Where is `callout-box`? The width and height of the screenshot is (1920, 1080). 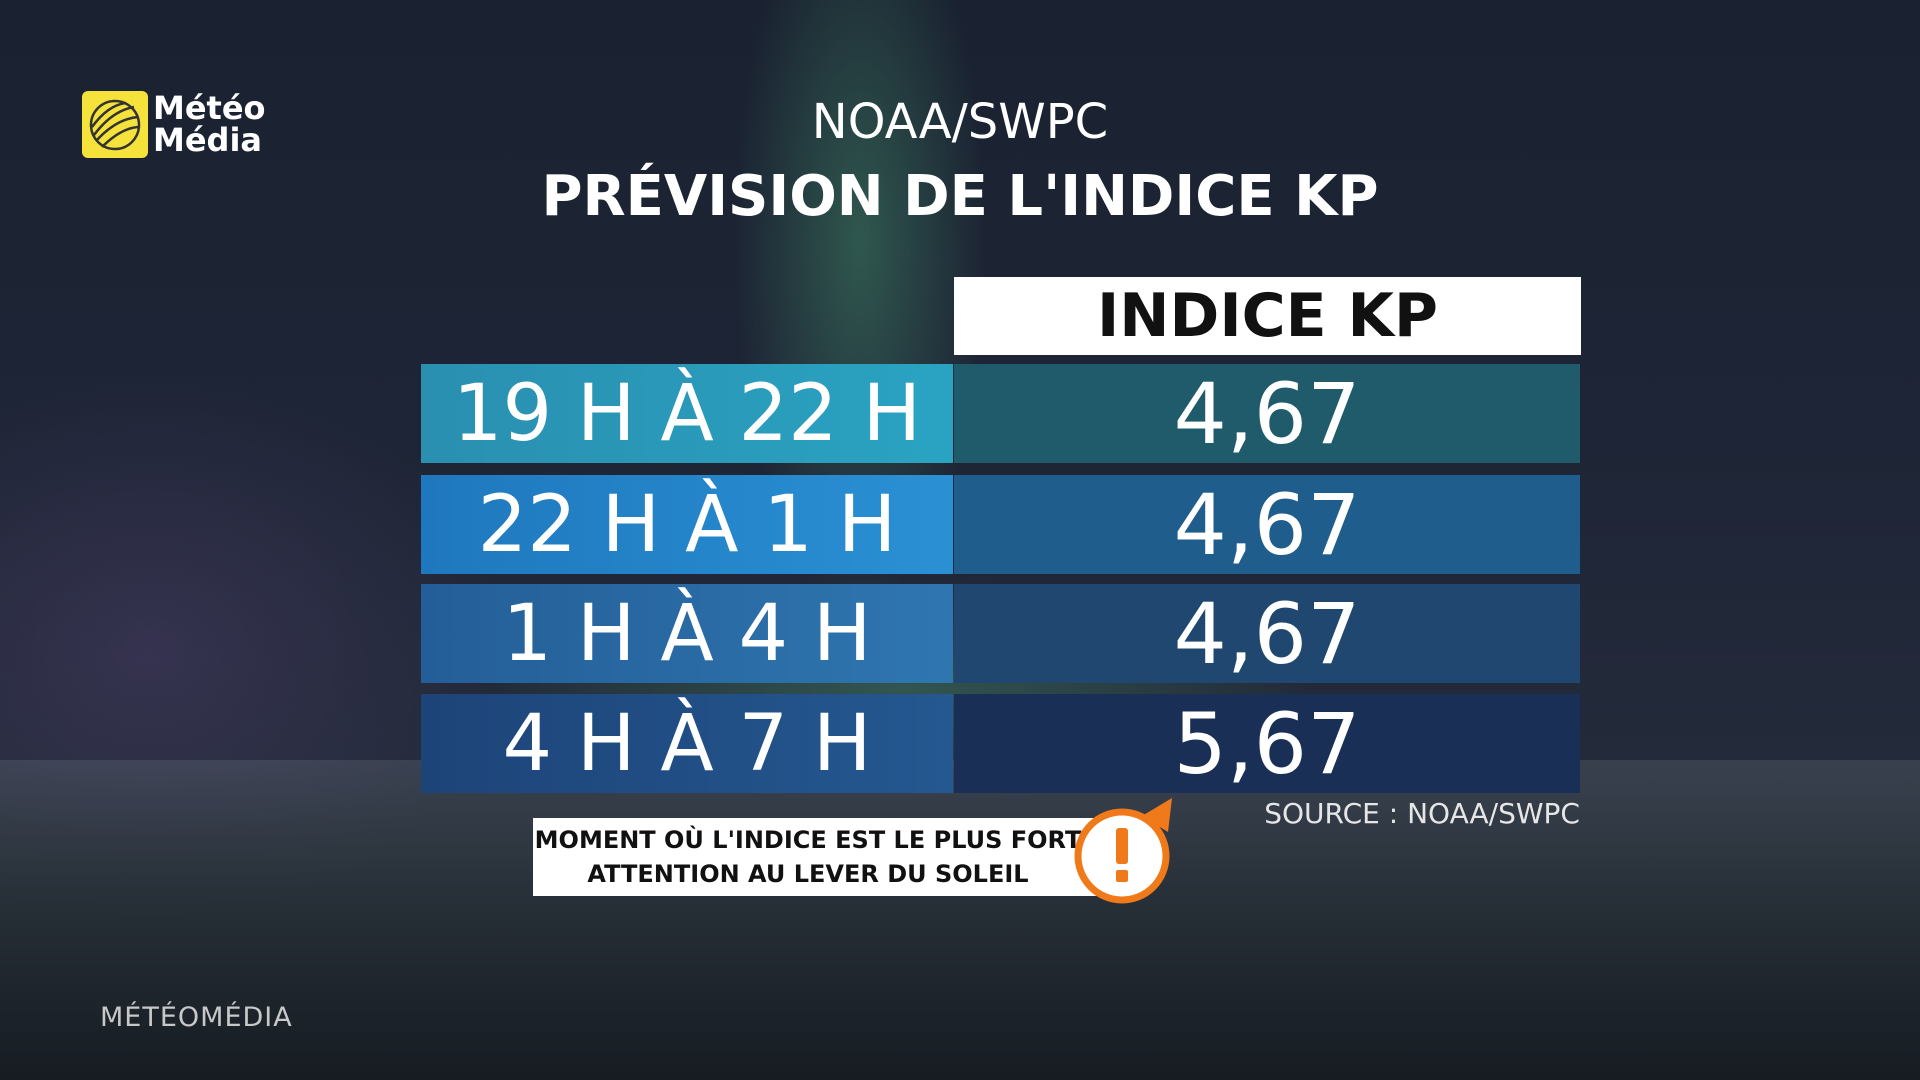
callout-box is located at coordinates (820, 857).